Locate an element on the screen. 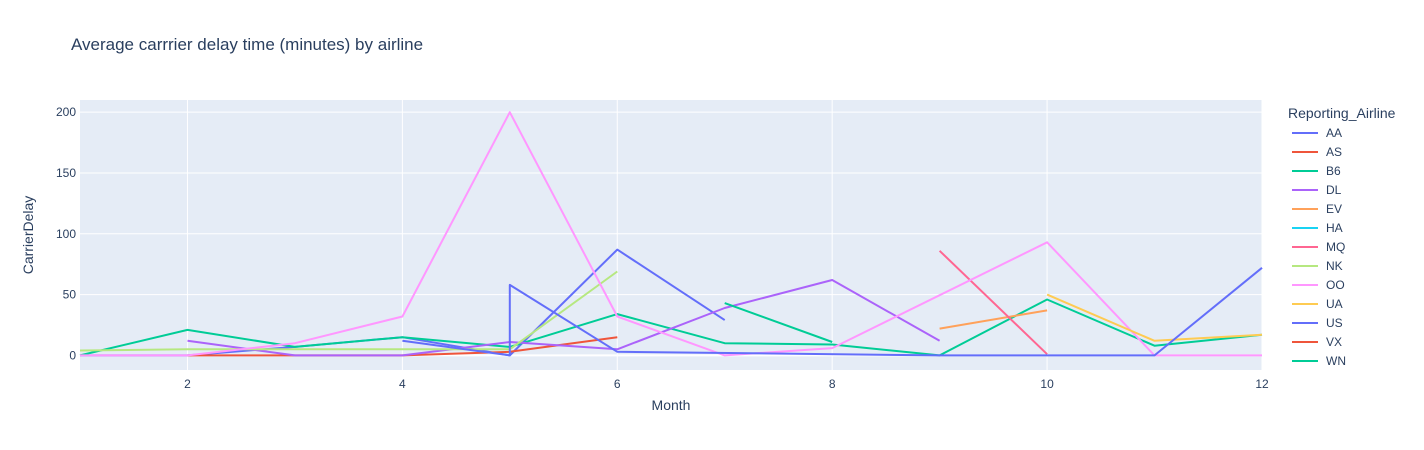 This screenshot has width=1424, height=450. legend-label: UA is located at coordinates (1334, 304).